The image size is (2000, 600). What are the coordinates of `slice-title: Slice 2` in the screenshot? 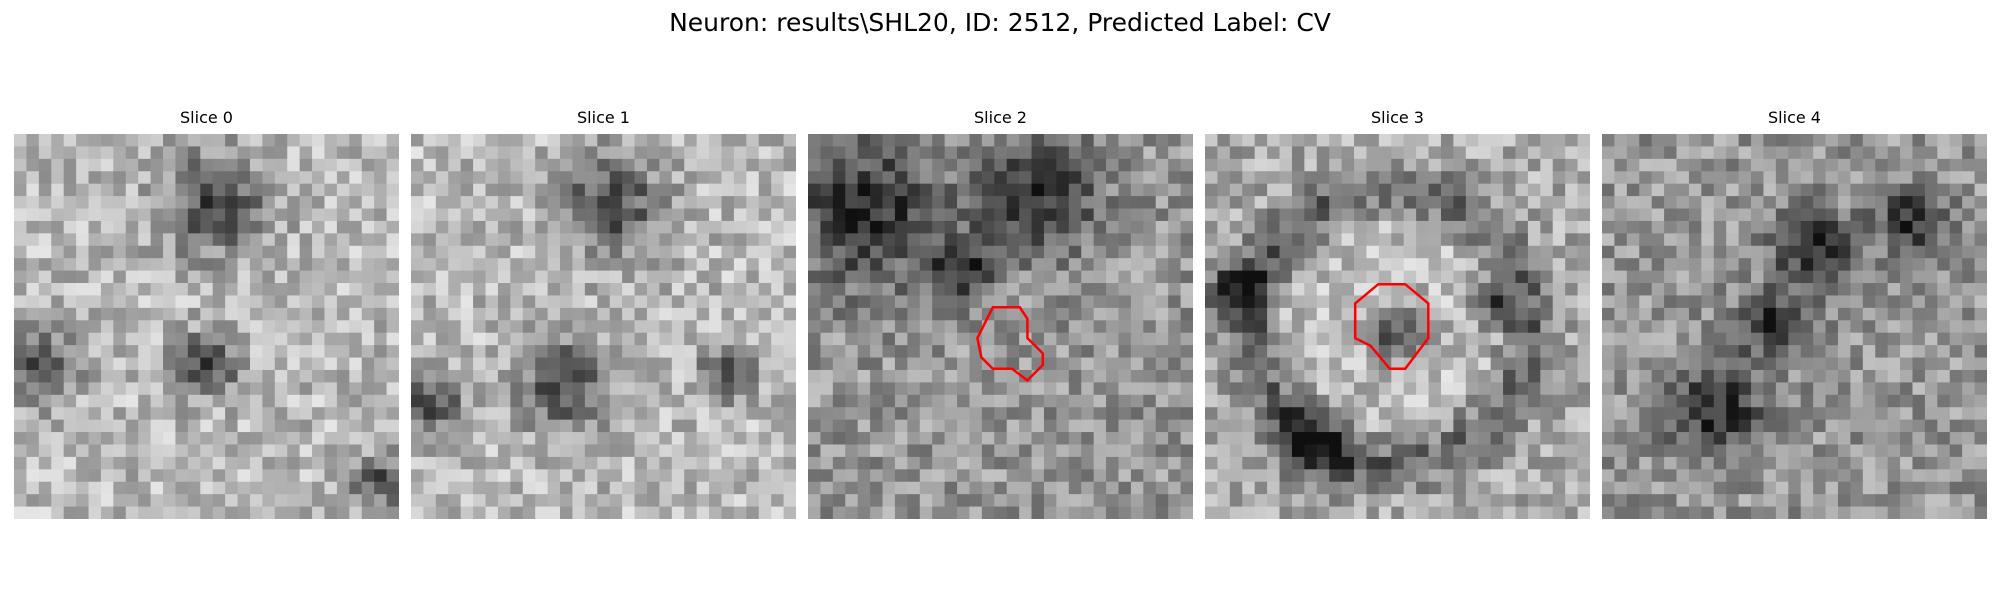 It's located at (1000, 118).